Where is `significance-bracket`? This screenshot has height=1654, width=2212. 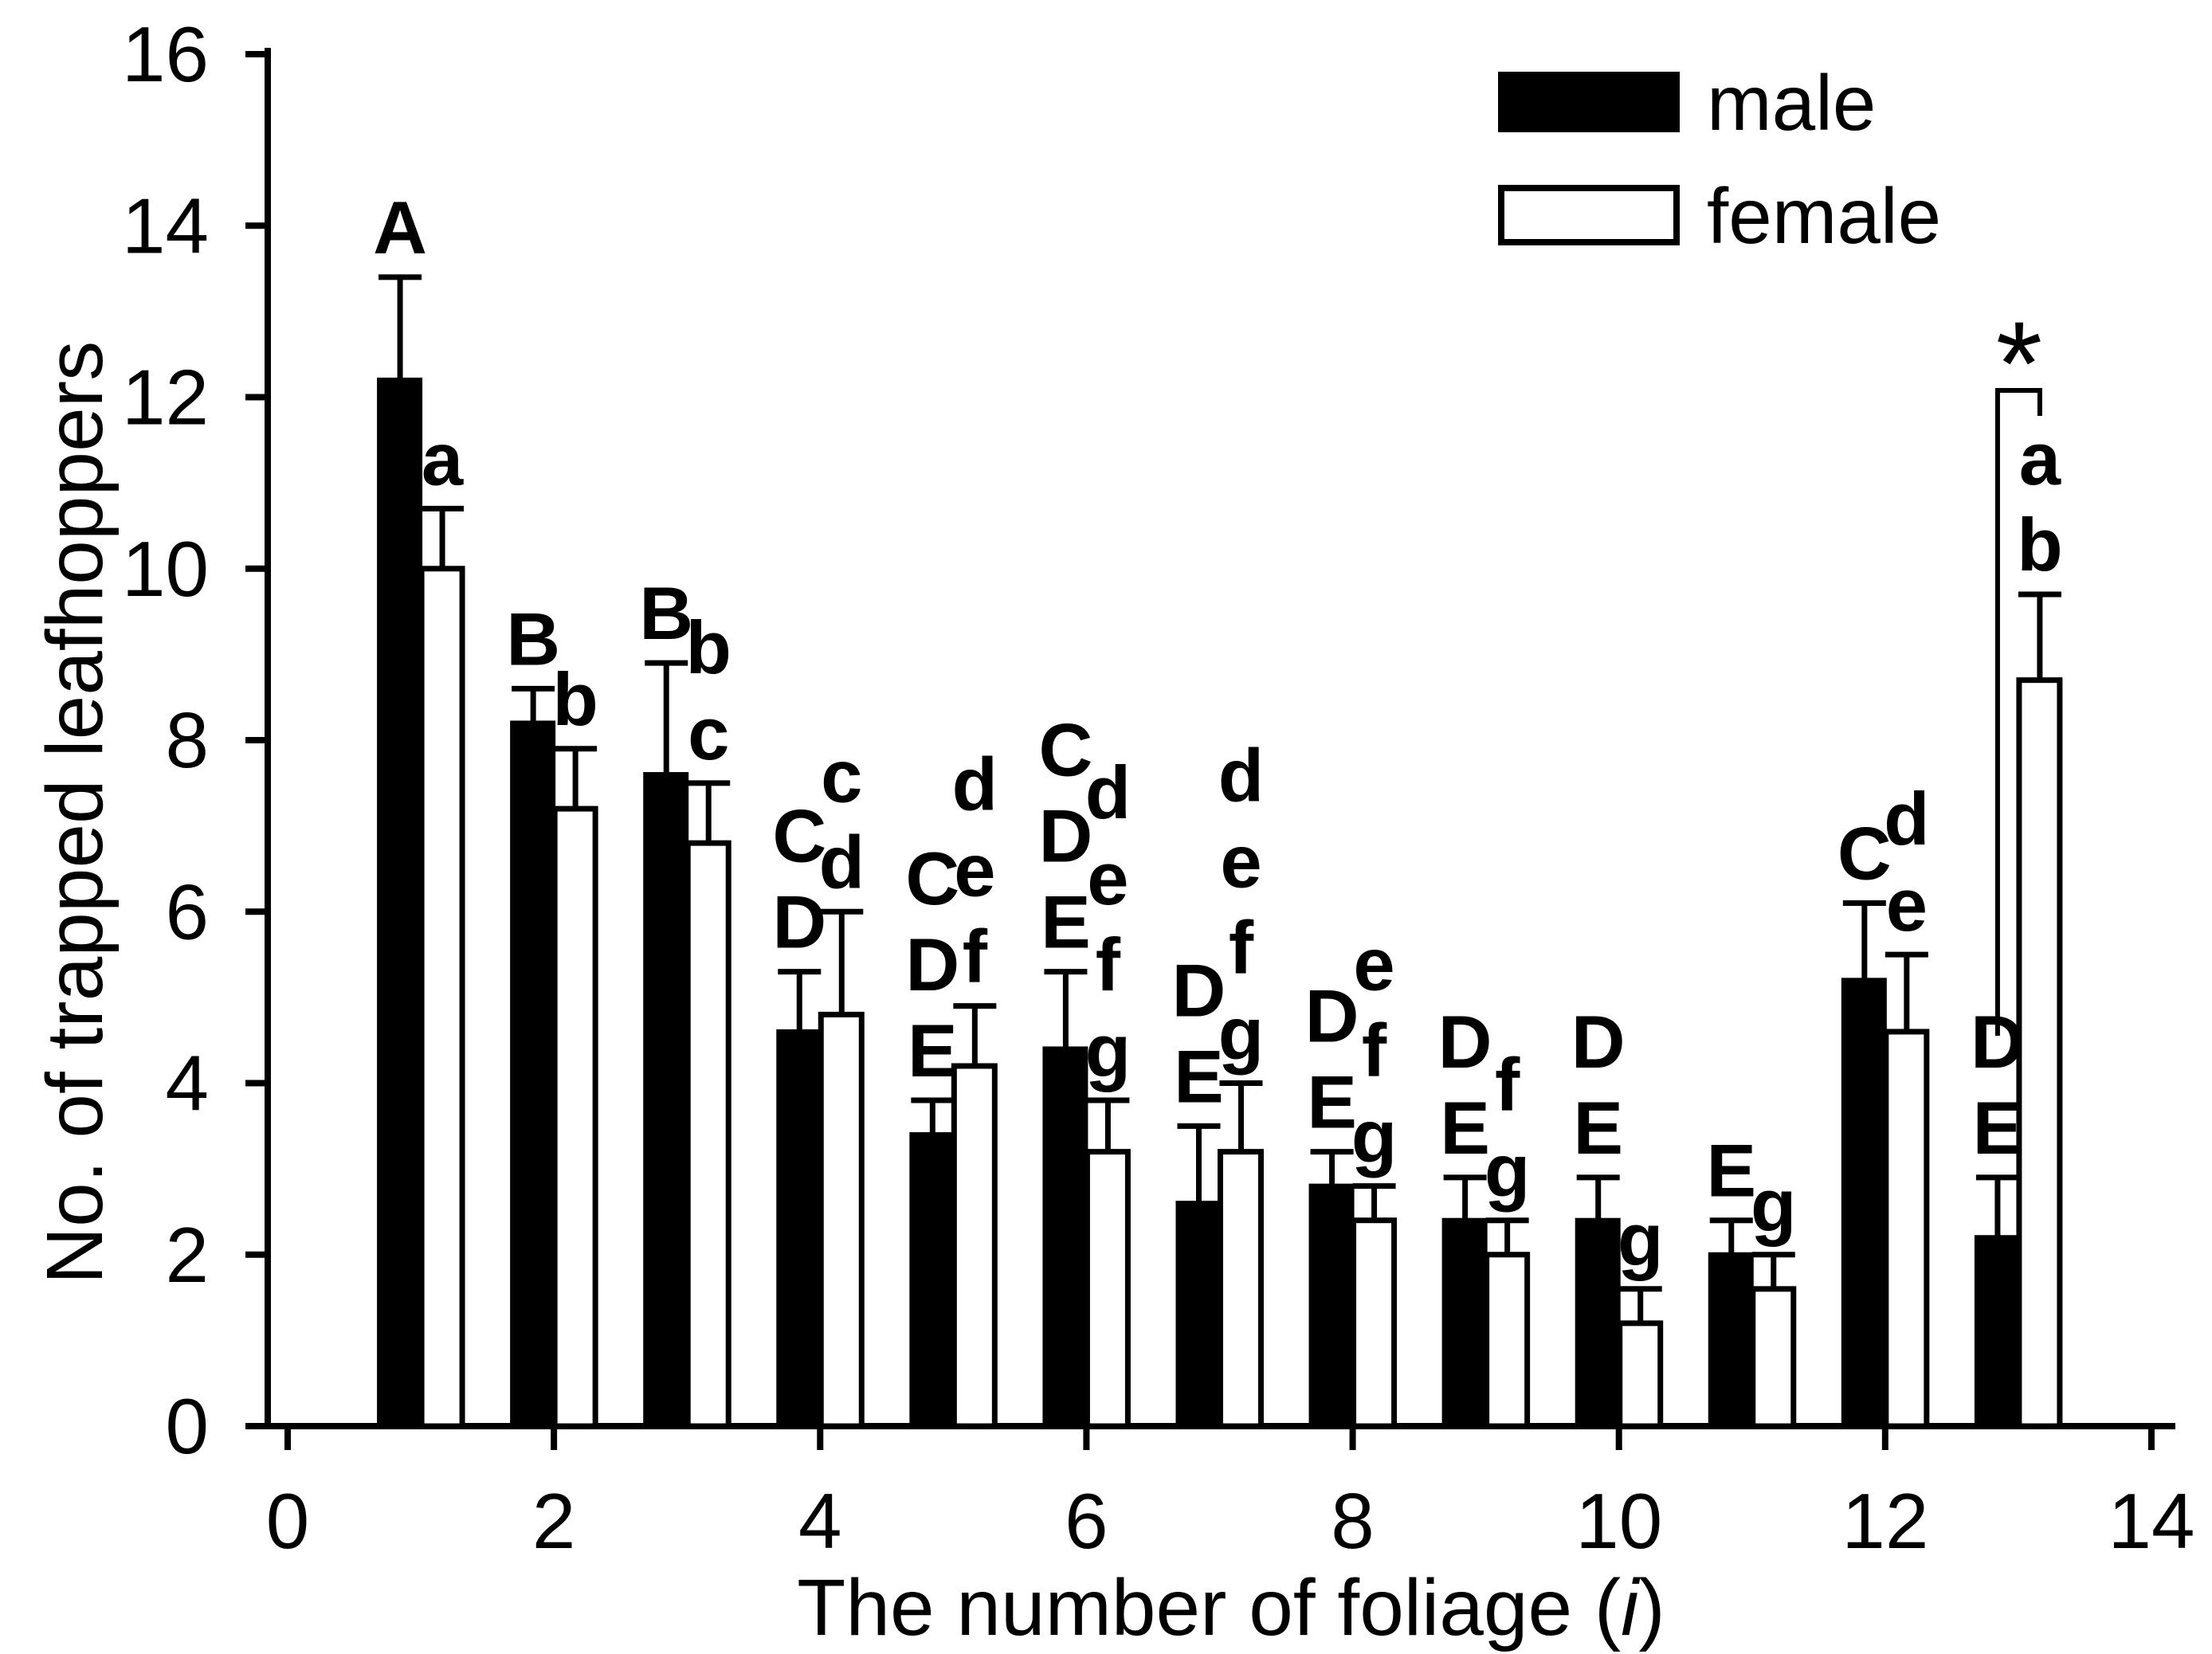
significance-bracket is located at coordinates (2018, 712).